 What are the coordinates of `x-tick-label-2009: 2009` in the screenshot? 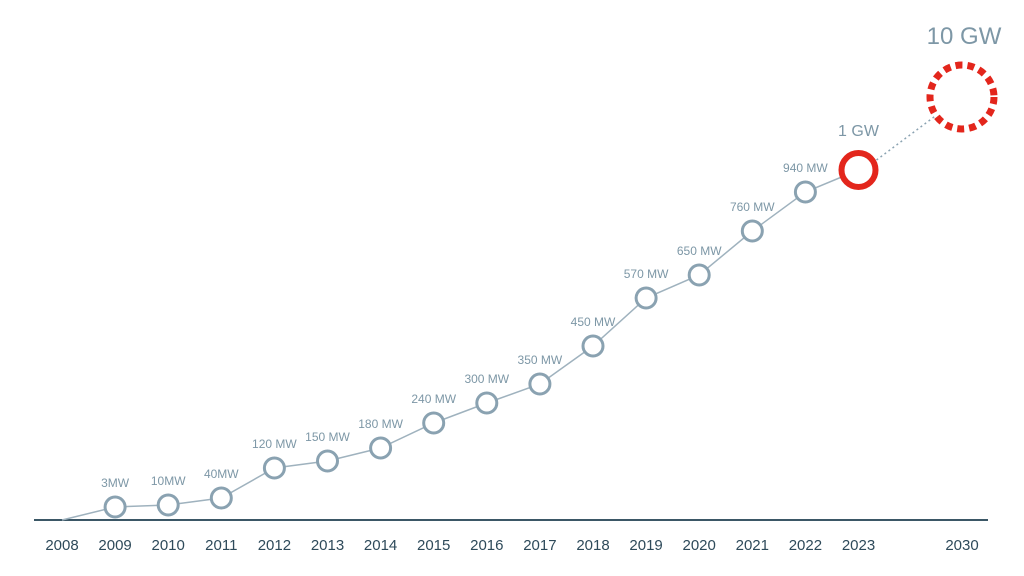 It's located at (114, 545).